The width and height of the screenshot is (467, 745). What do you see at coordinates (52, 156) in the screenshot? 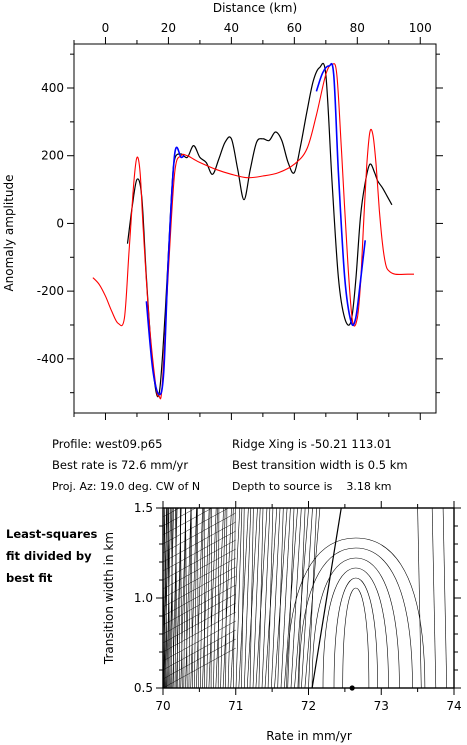
I see `profile-y-tick-label: 200` at bounding box center [52, 156].